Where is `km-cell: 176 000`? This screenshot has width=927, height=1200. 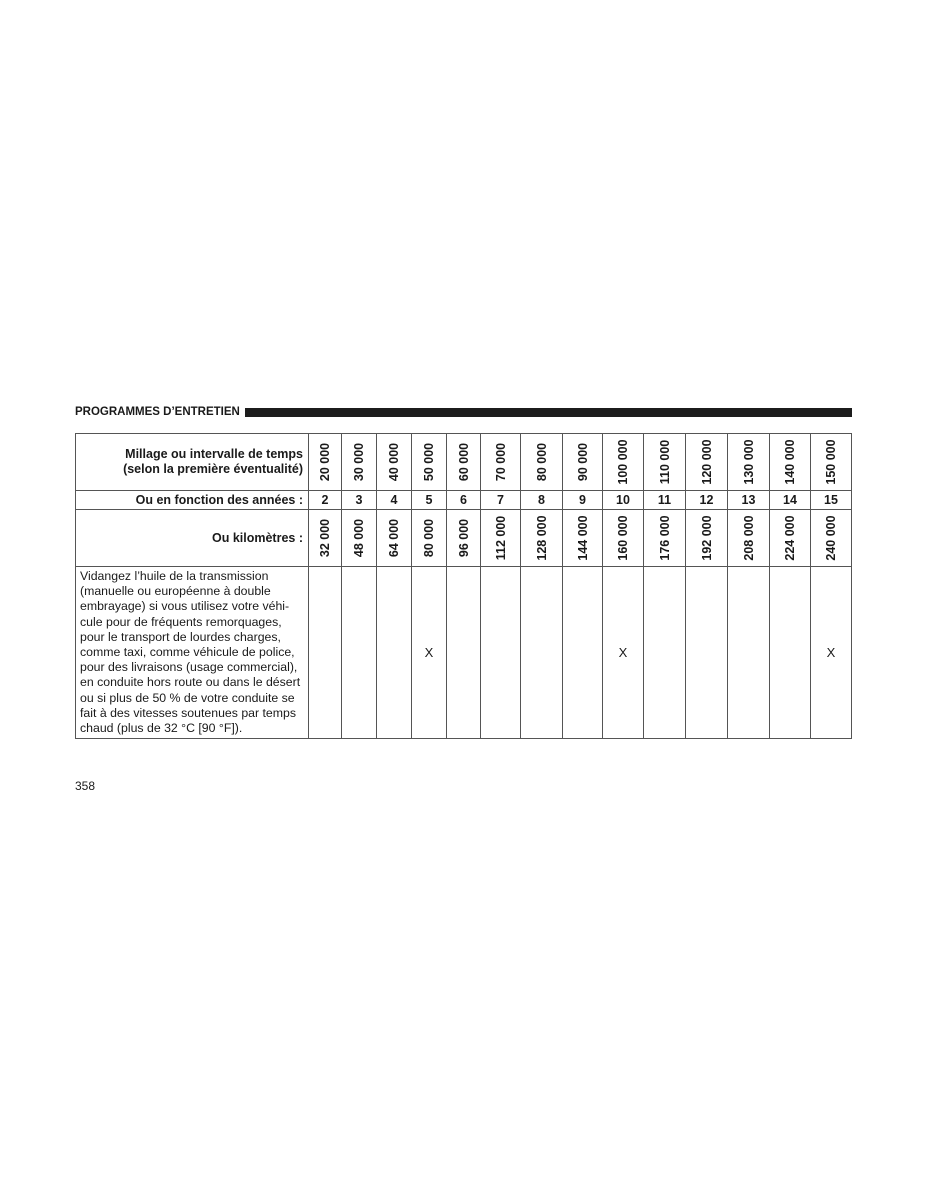 km-cell: 176 000 is located at coordinates (664, 538).